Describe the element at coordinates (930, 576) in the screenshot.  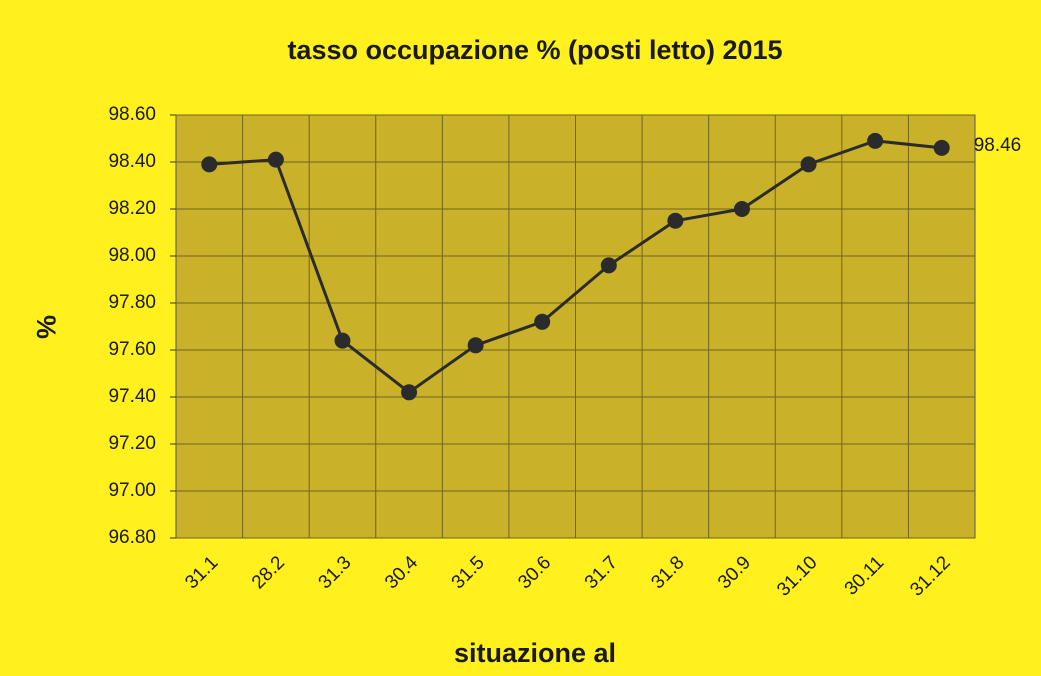
I see `x-tick-label: 31.12` at that location.